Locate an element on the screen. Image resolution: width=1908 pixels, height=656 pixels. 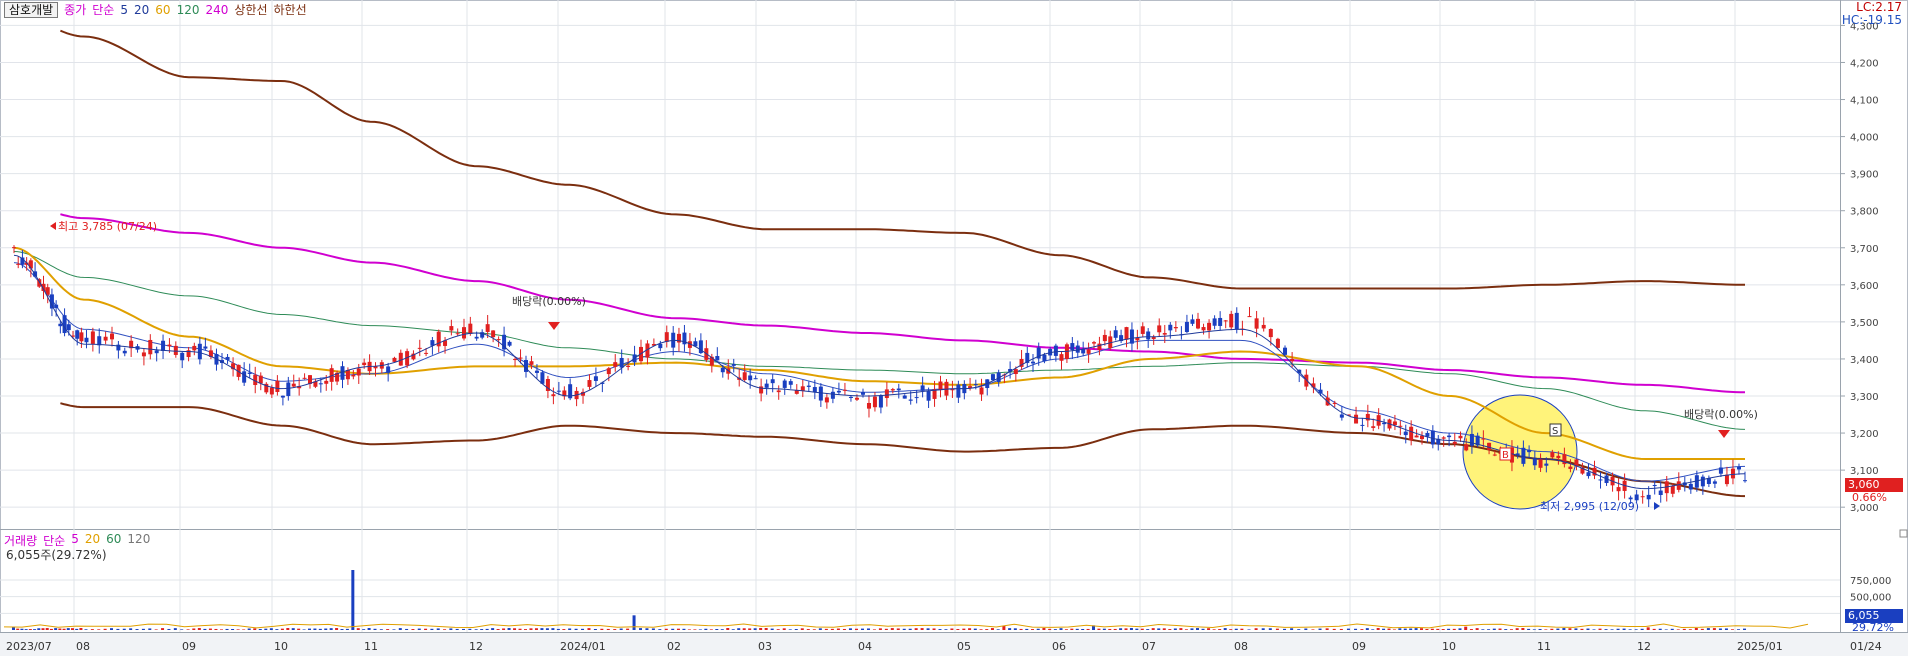
lc-hc-readout: LC:2.17 HC:-19.15 is located at coordinates (1872, 14).